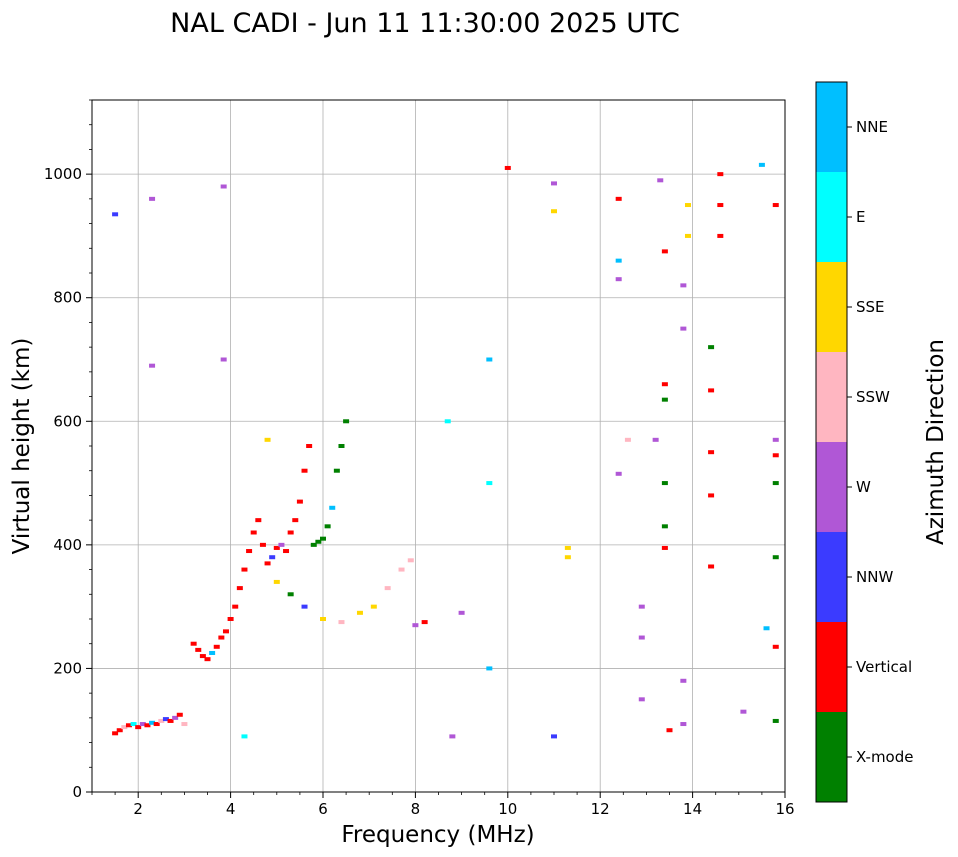  I want to click on colorbar-frame, so click(831, 442).